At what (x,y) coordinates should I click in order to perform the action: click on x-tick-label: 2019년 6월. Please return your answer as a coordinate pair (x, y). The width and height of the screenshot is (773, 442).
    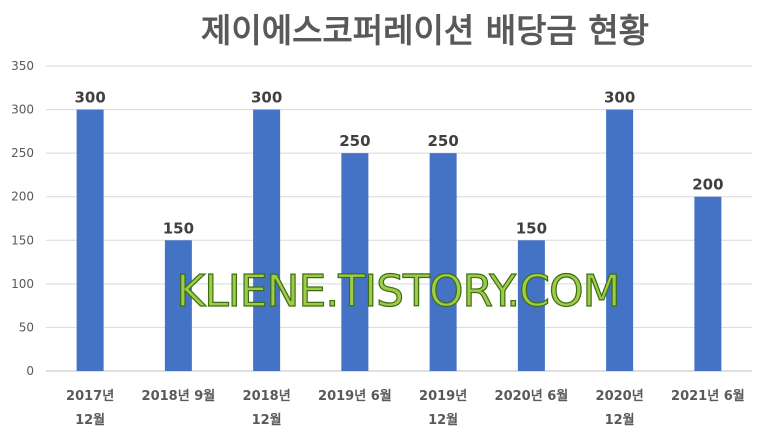
    Looking at the image, I should click on (355, 396).